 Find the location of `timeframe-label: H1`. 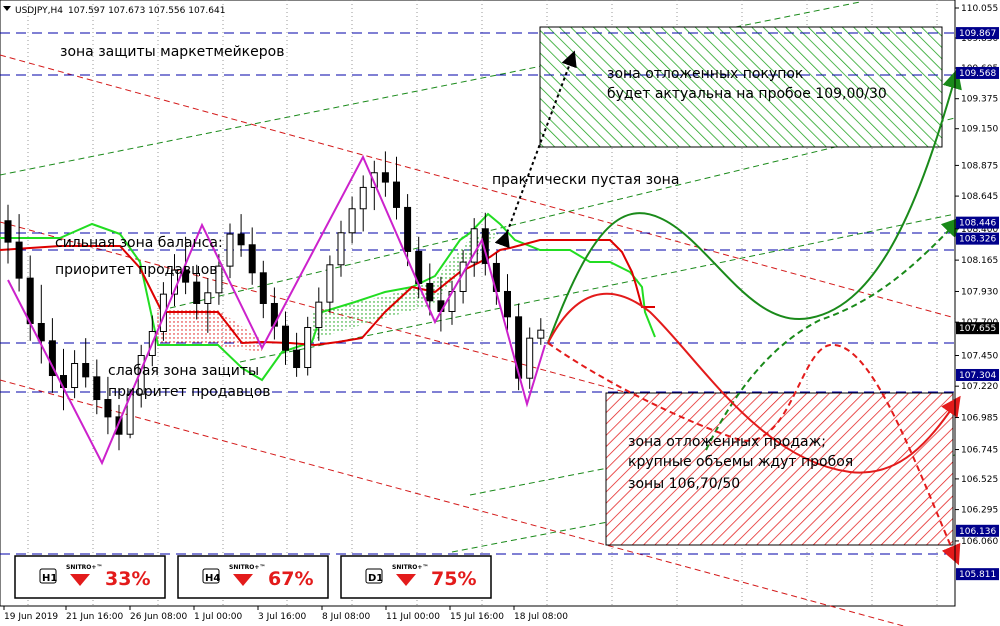

timeframe-label: H1 is located at coordinates (49, 578).